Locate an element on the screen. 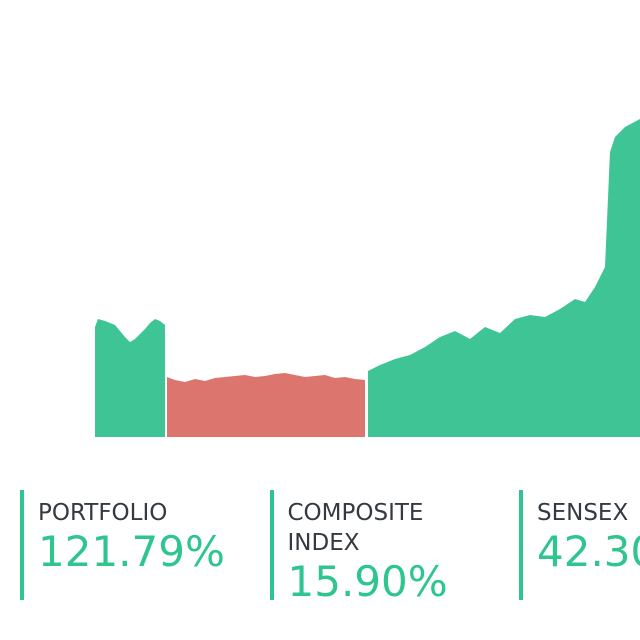 The width and height of the screenshot is (640, 640). stat-value: 15.90% is located at coordinates (367, 581).